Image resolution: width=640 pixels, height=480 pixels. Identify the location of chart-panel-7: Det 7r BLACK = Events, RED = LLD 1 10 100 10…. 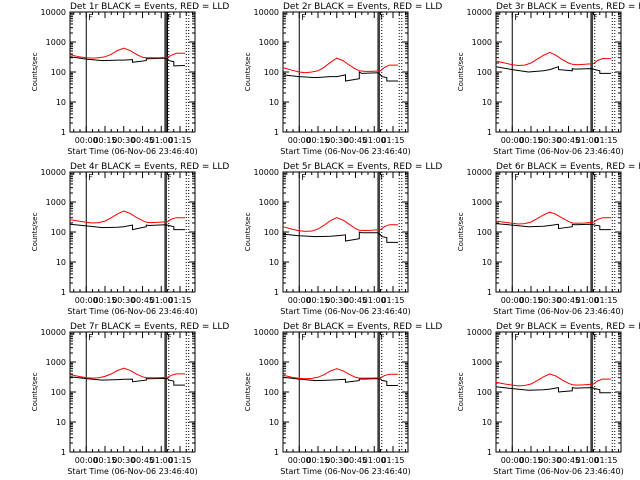
(130, 399).